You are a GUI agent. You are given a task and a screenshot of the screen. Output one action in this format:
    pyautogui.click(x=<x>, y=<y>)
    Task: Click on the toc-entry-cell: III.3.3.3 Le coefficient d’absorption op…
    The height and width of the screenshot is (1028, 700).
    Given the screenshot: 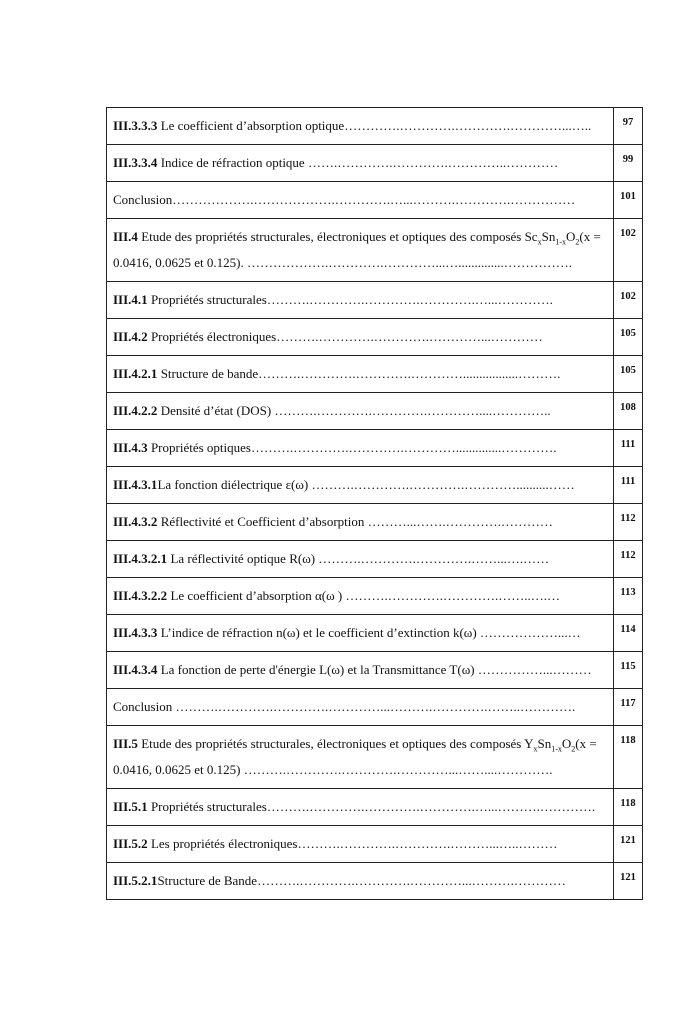 What is the action you would take?
    pyautogui.click(x=360, y=126)
    